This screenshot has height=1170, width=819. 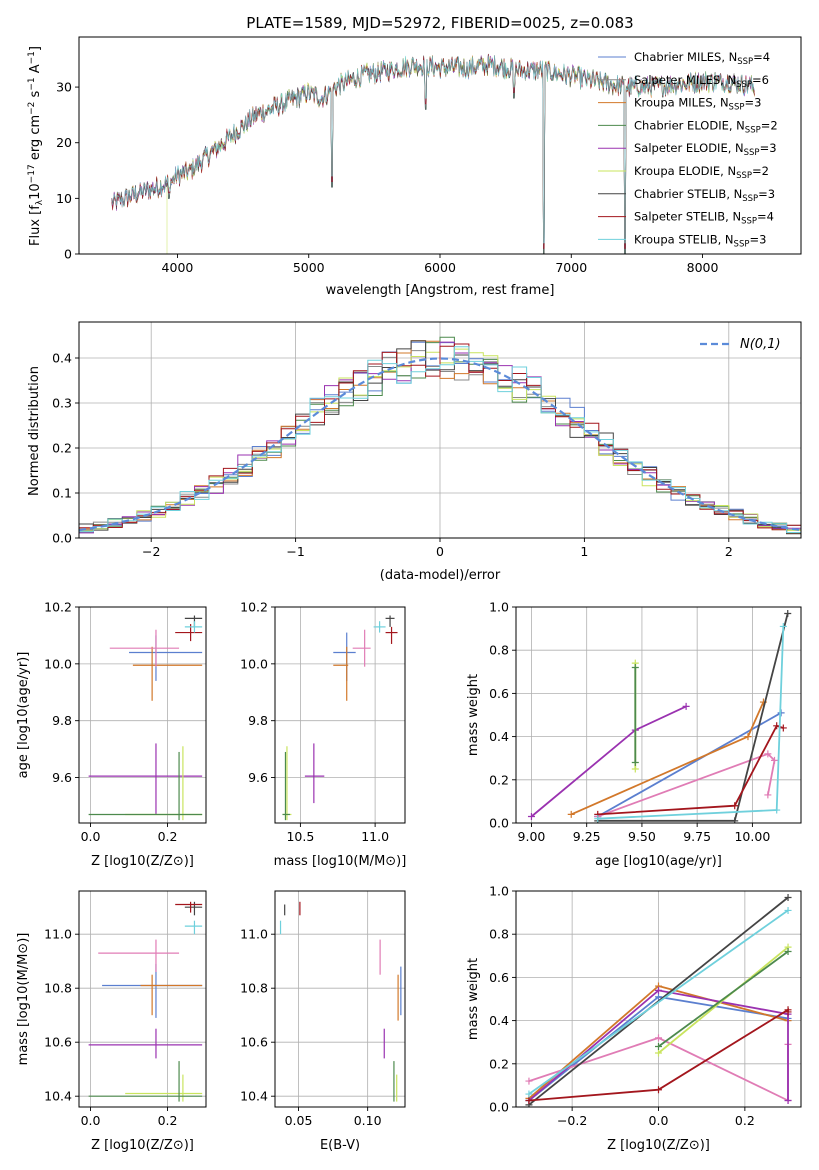 What do you see at coordinates (35, 70) in the screenshot?
I see `ylabel-part: A` at bounding box center [35, 70].